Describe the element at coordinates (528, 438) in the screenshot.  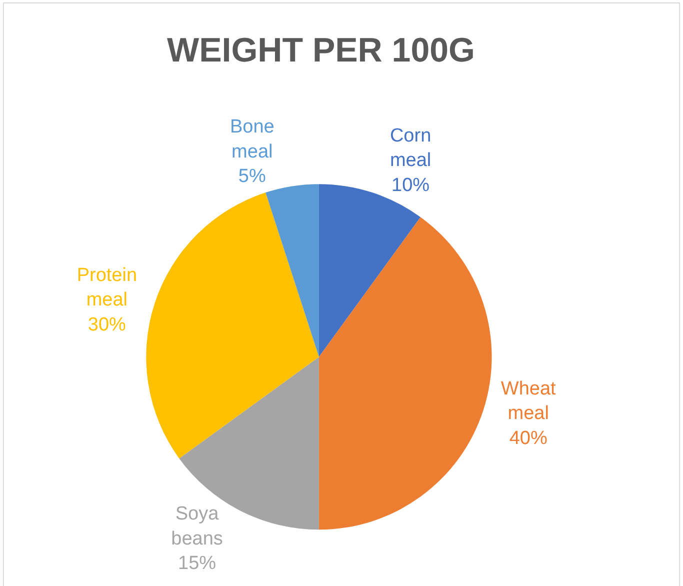
I see `data-label: 40%` at that location.